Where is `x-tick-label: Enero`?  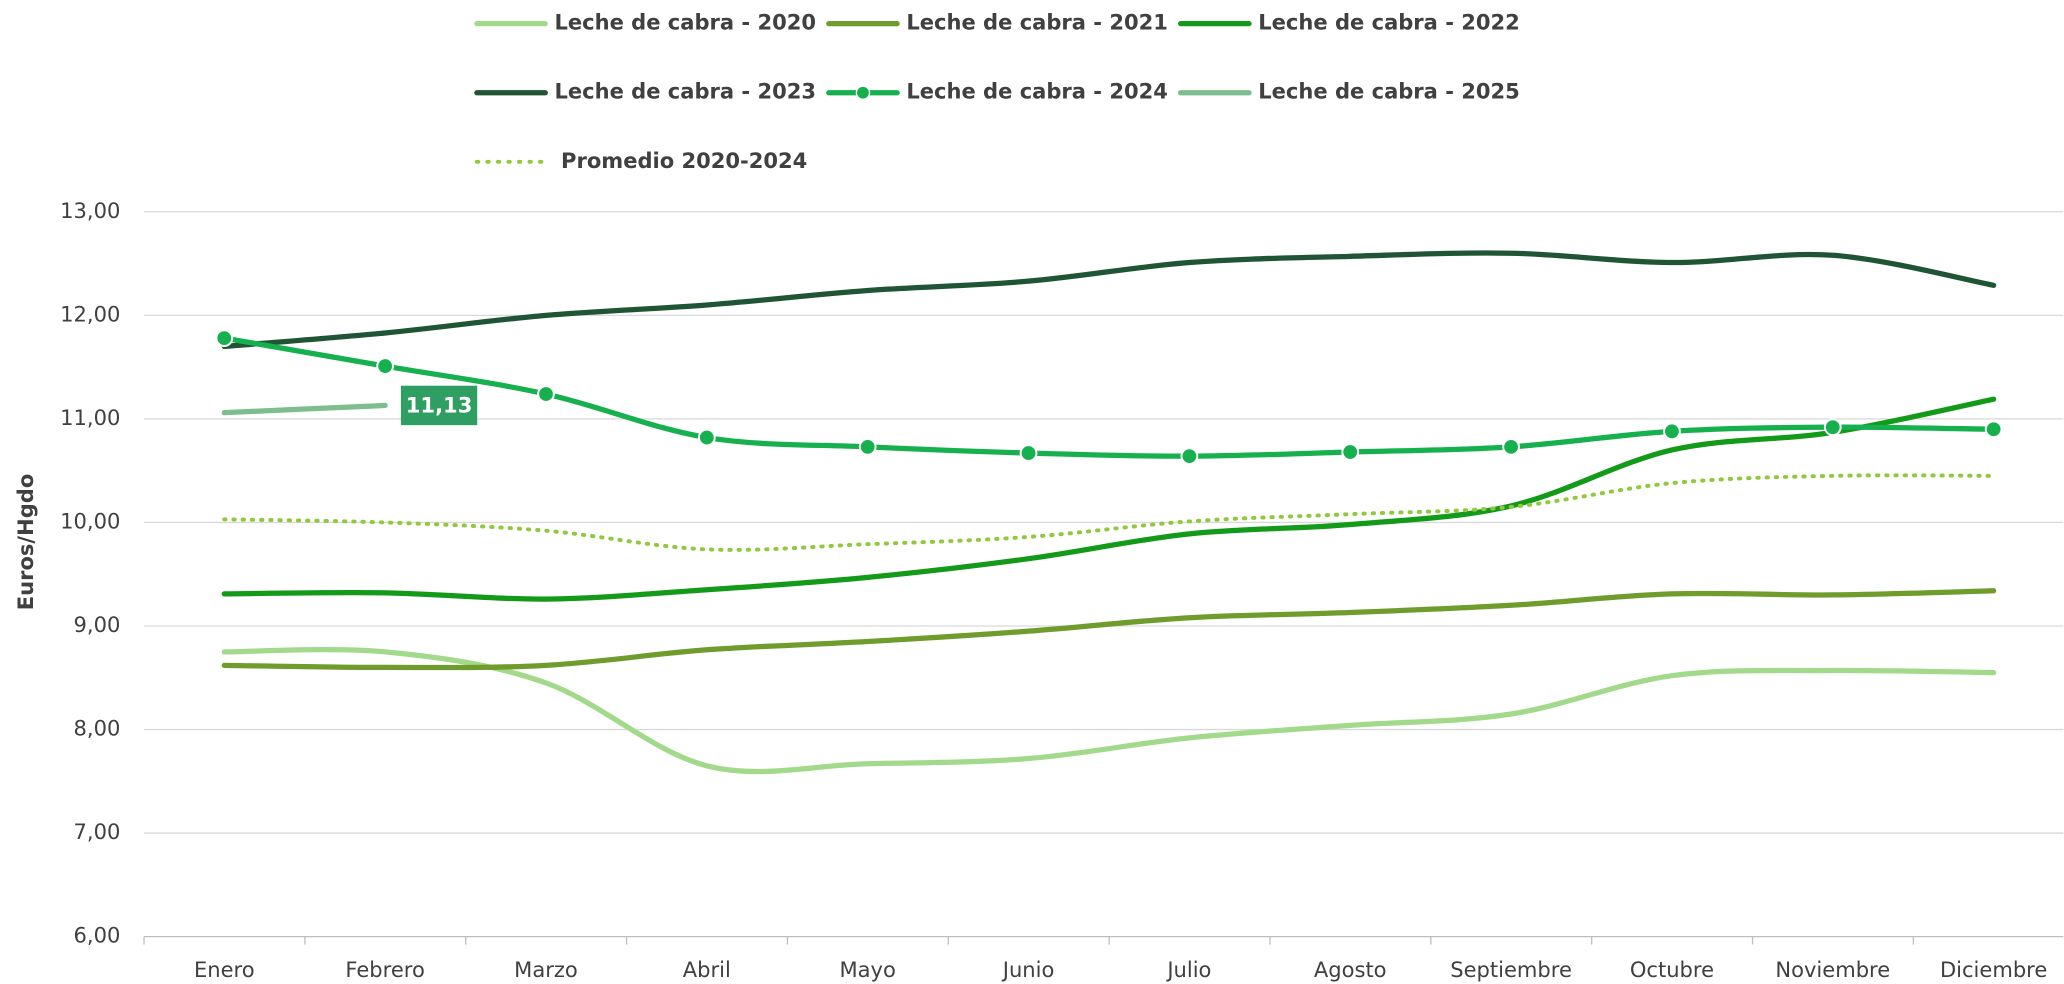 x-tick-label: Enero is located at coordinates (224, 969).